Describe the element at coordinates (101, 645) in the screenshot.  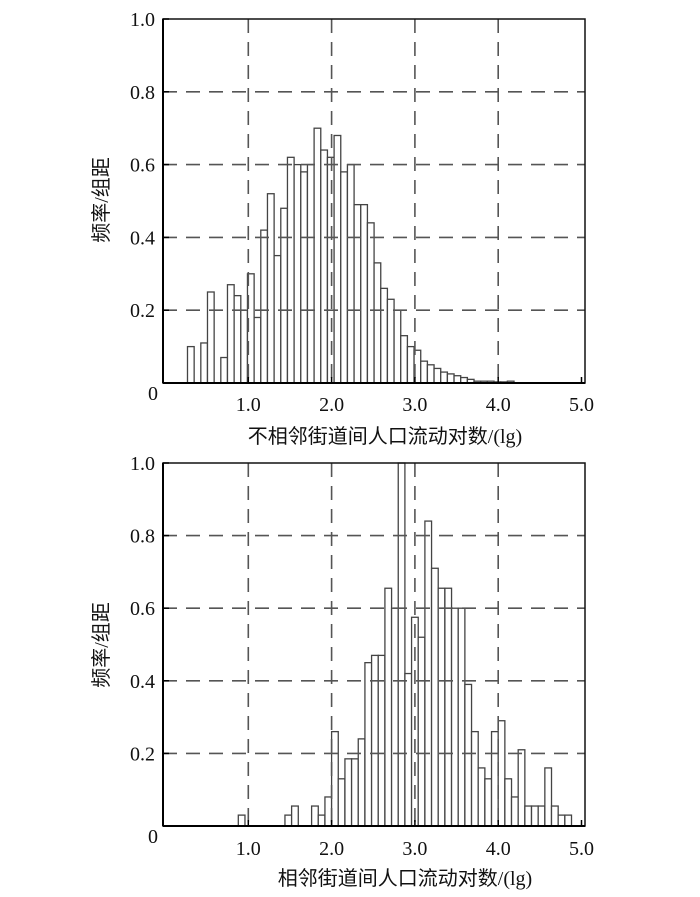
I see `y-axis-label: 频率/组距` at that location.